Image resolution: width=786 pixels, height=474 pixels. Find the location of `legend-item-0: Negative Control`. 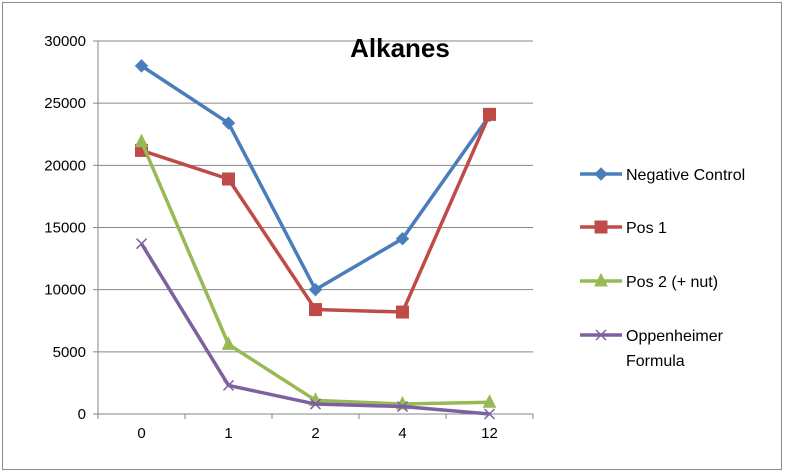

legend-item-0: Negative Control is located at coordinates (662, 175).